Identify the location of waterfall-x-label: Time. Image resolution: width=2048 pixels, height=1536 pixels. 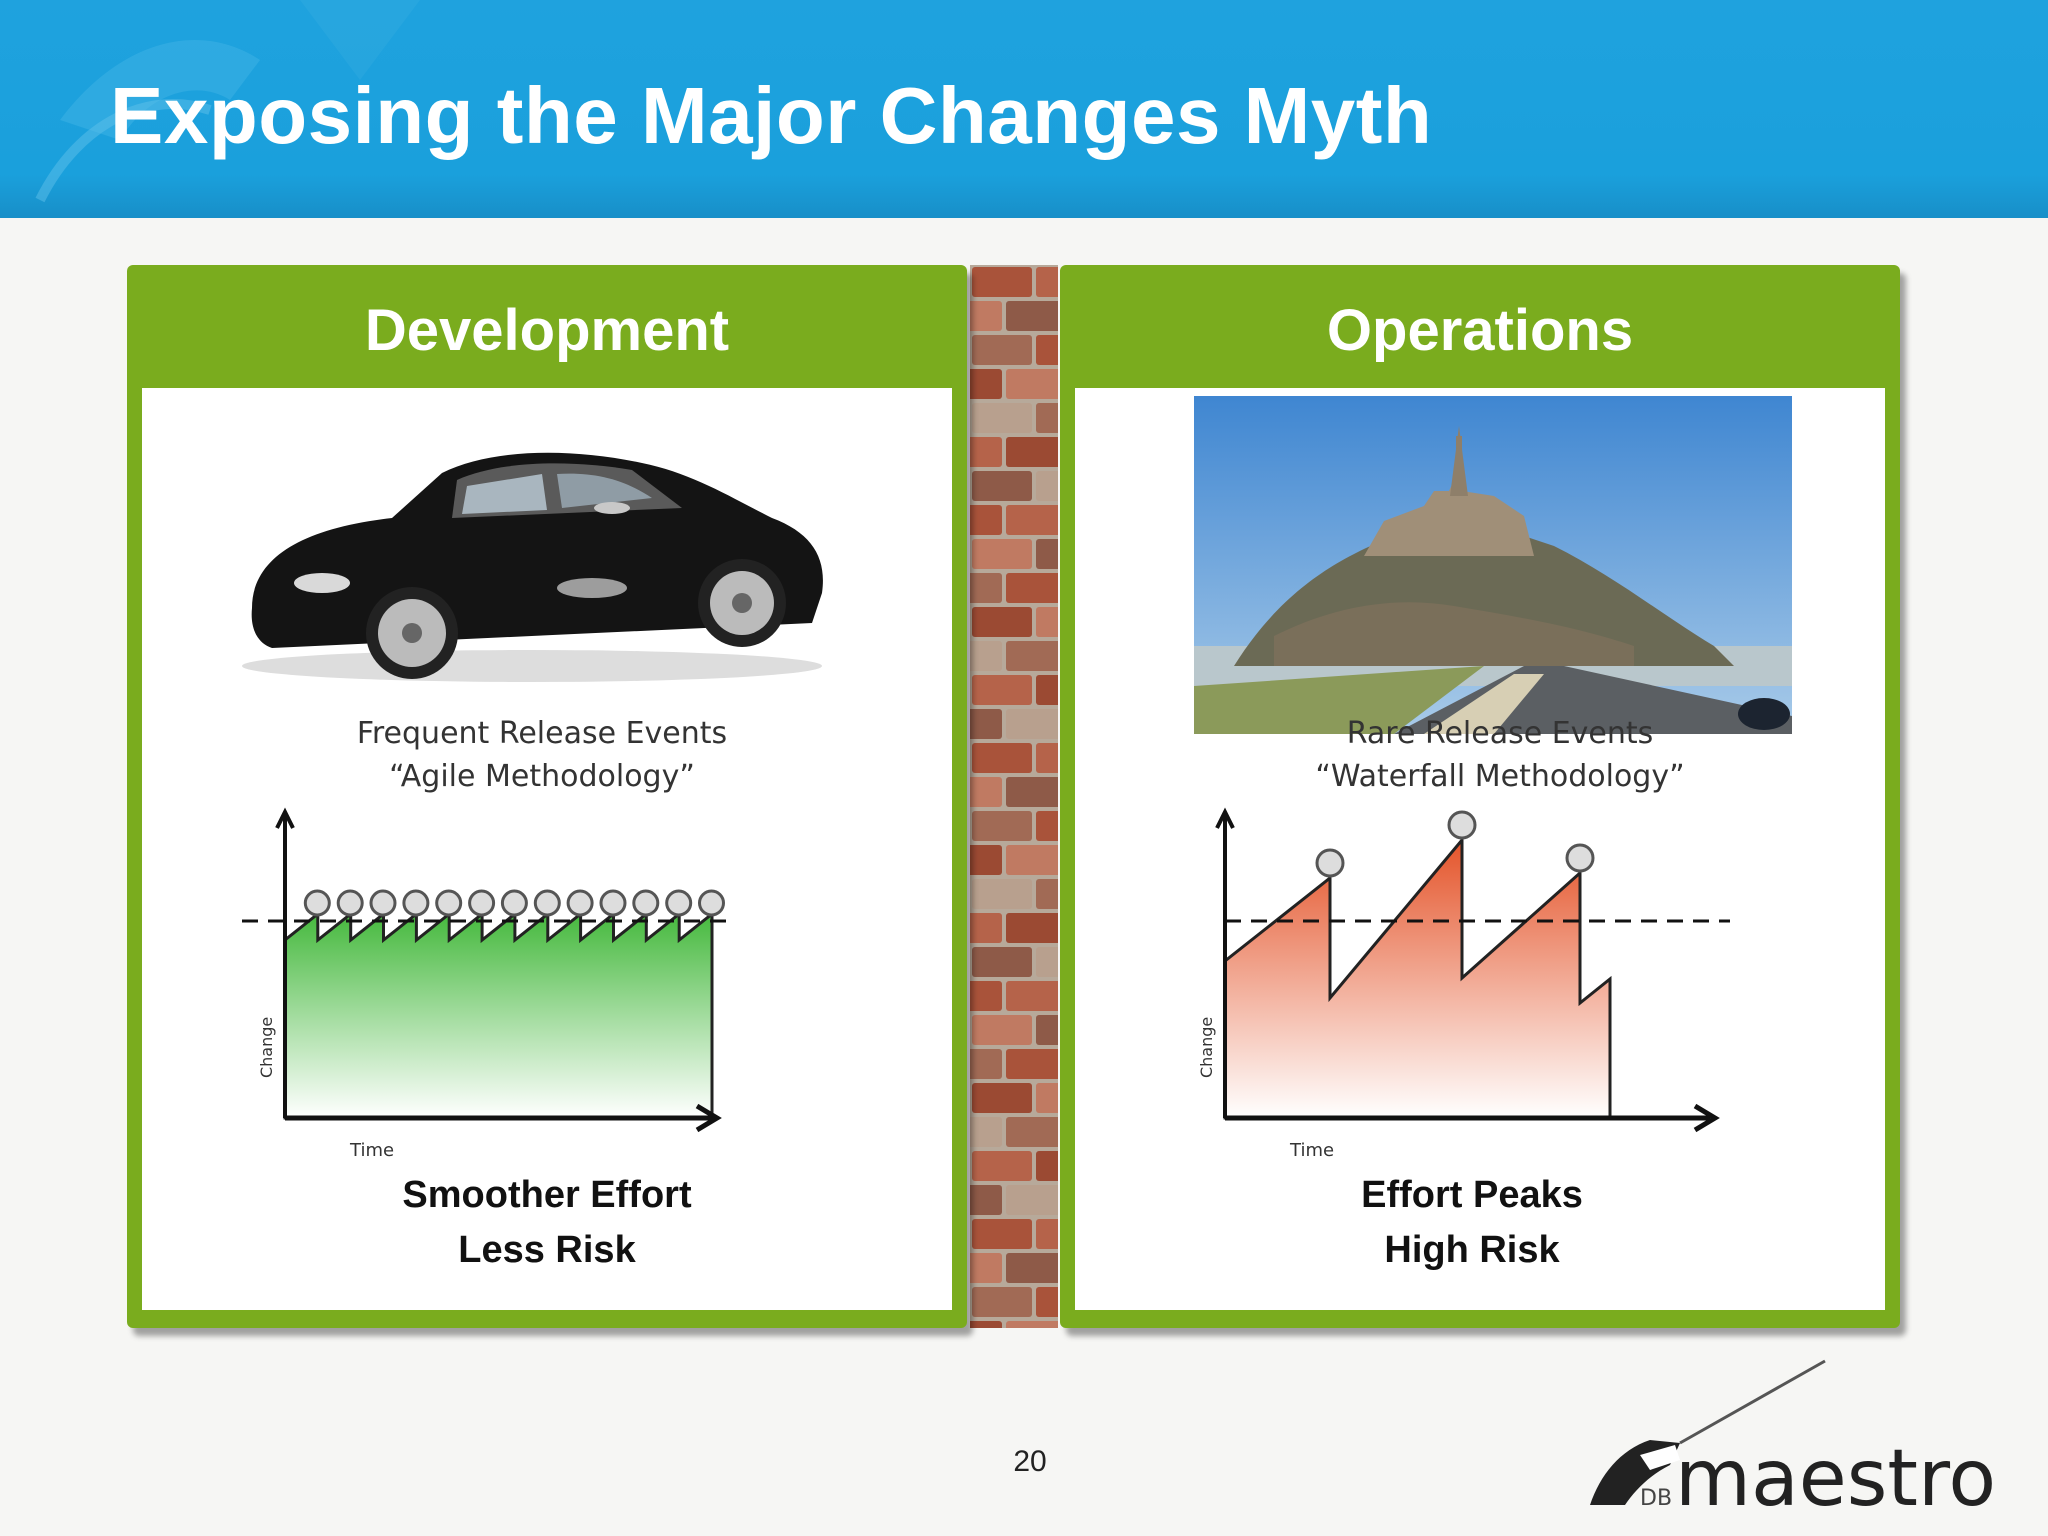
(1311, 1150).